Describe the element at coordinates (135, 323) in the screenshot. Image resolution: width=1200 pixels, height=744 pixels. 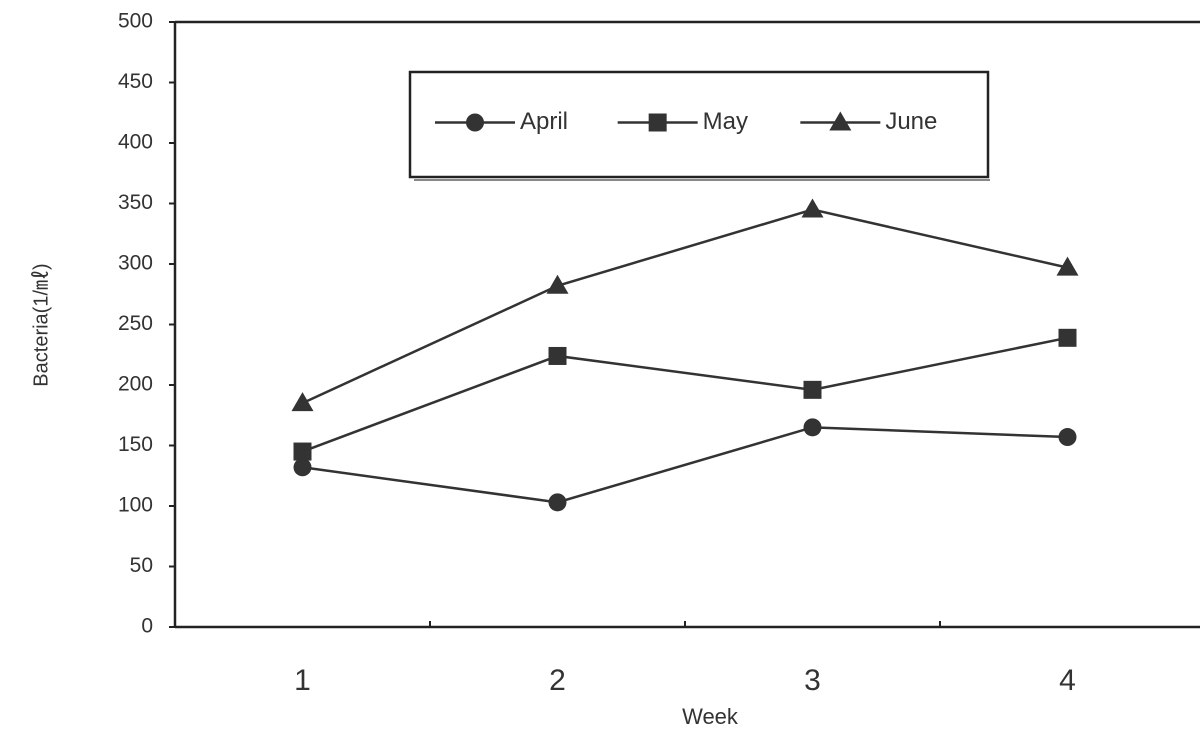
I see `y-tick-label: 250` at that location.